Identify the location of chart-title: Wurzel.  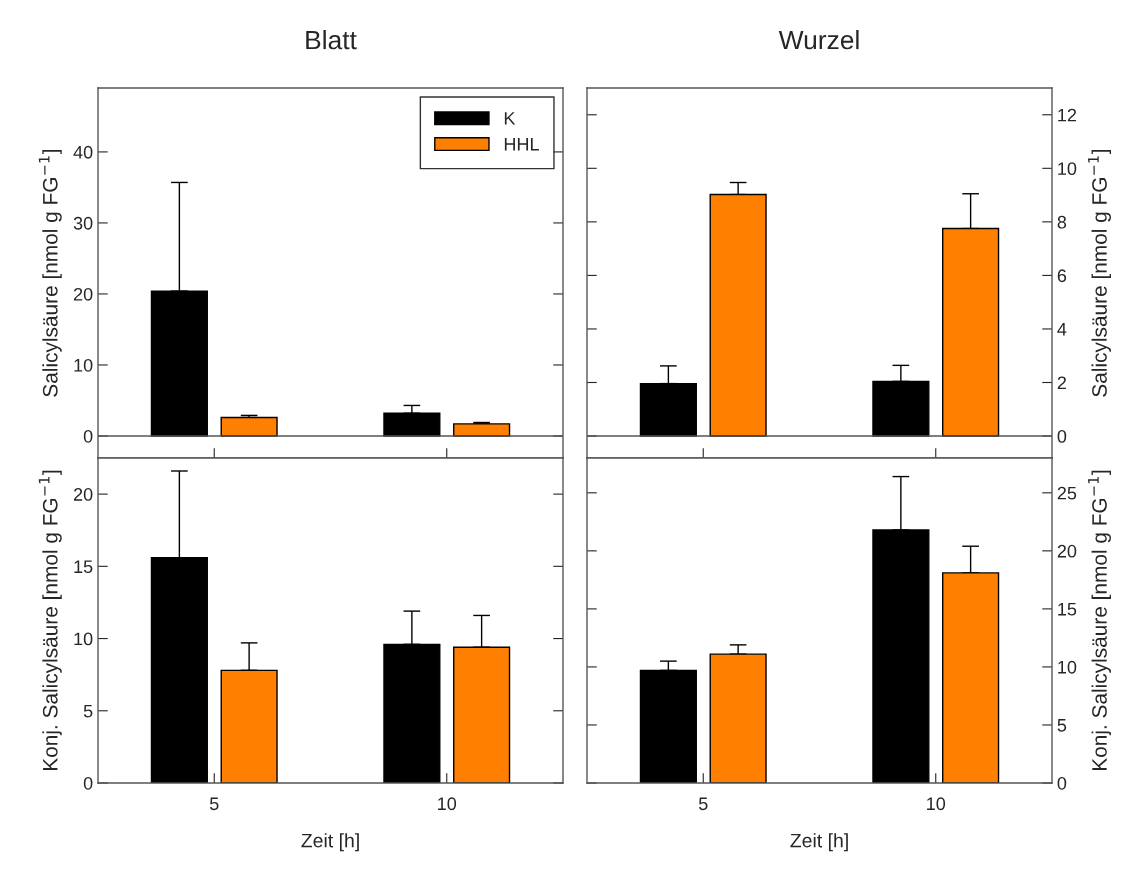
(818, 39).